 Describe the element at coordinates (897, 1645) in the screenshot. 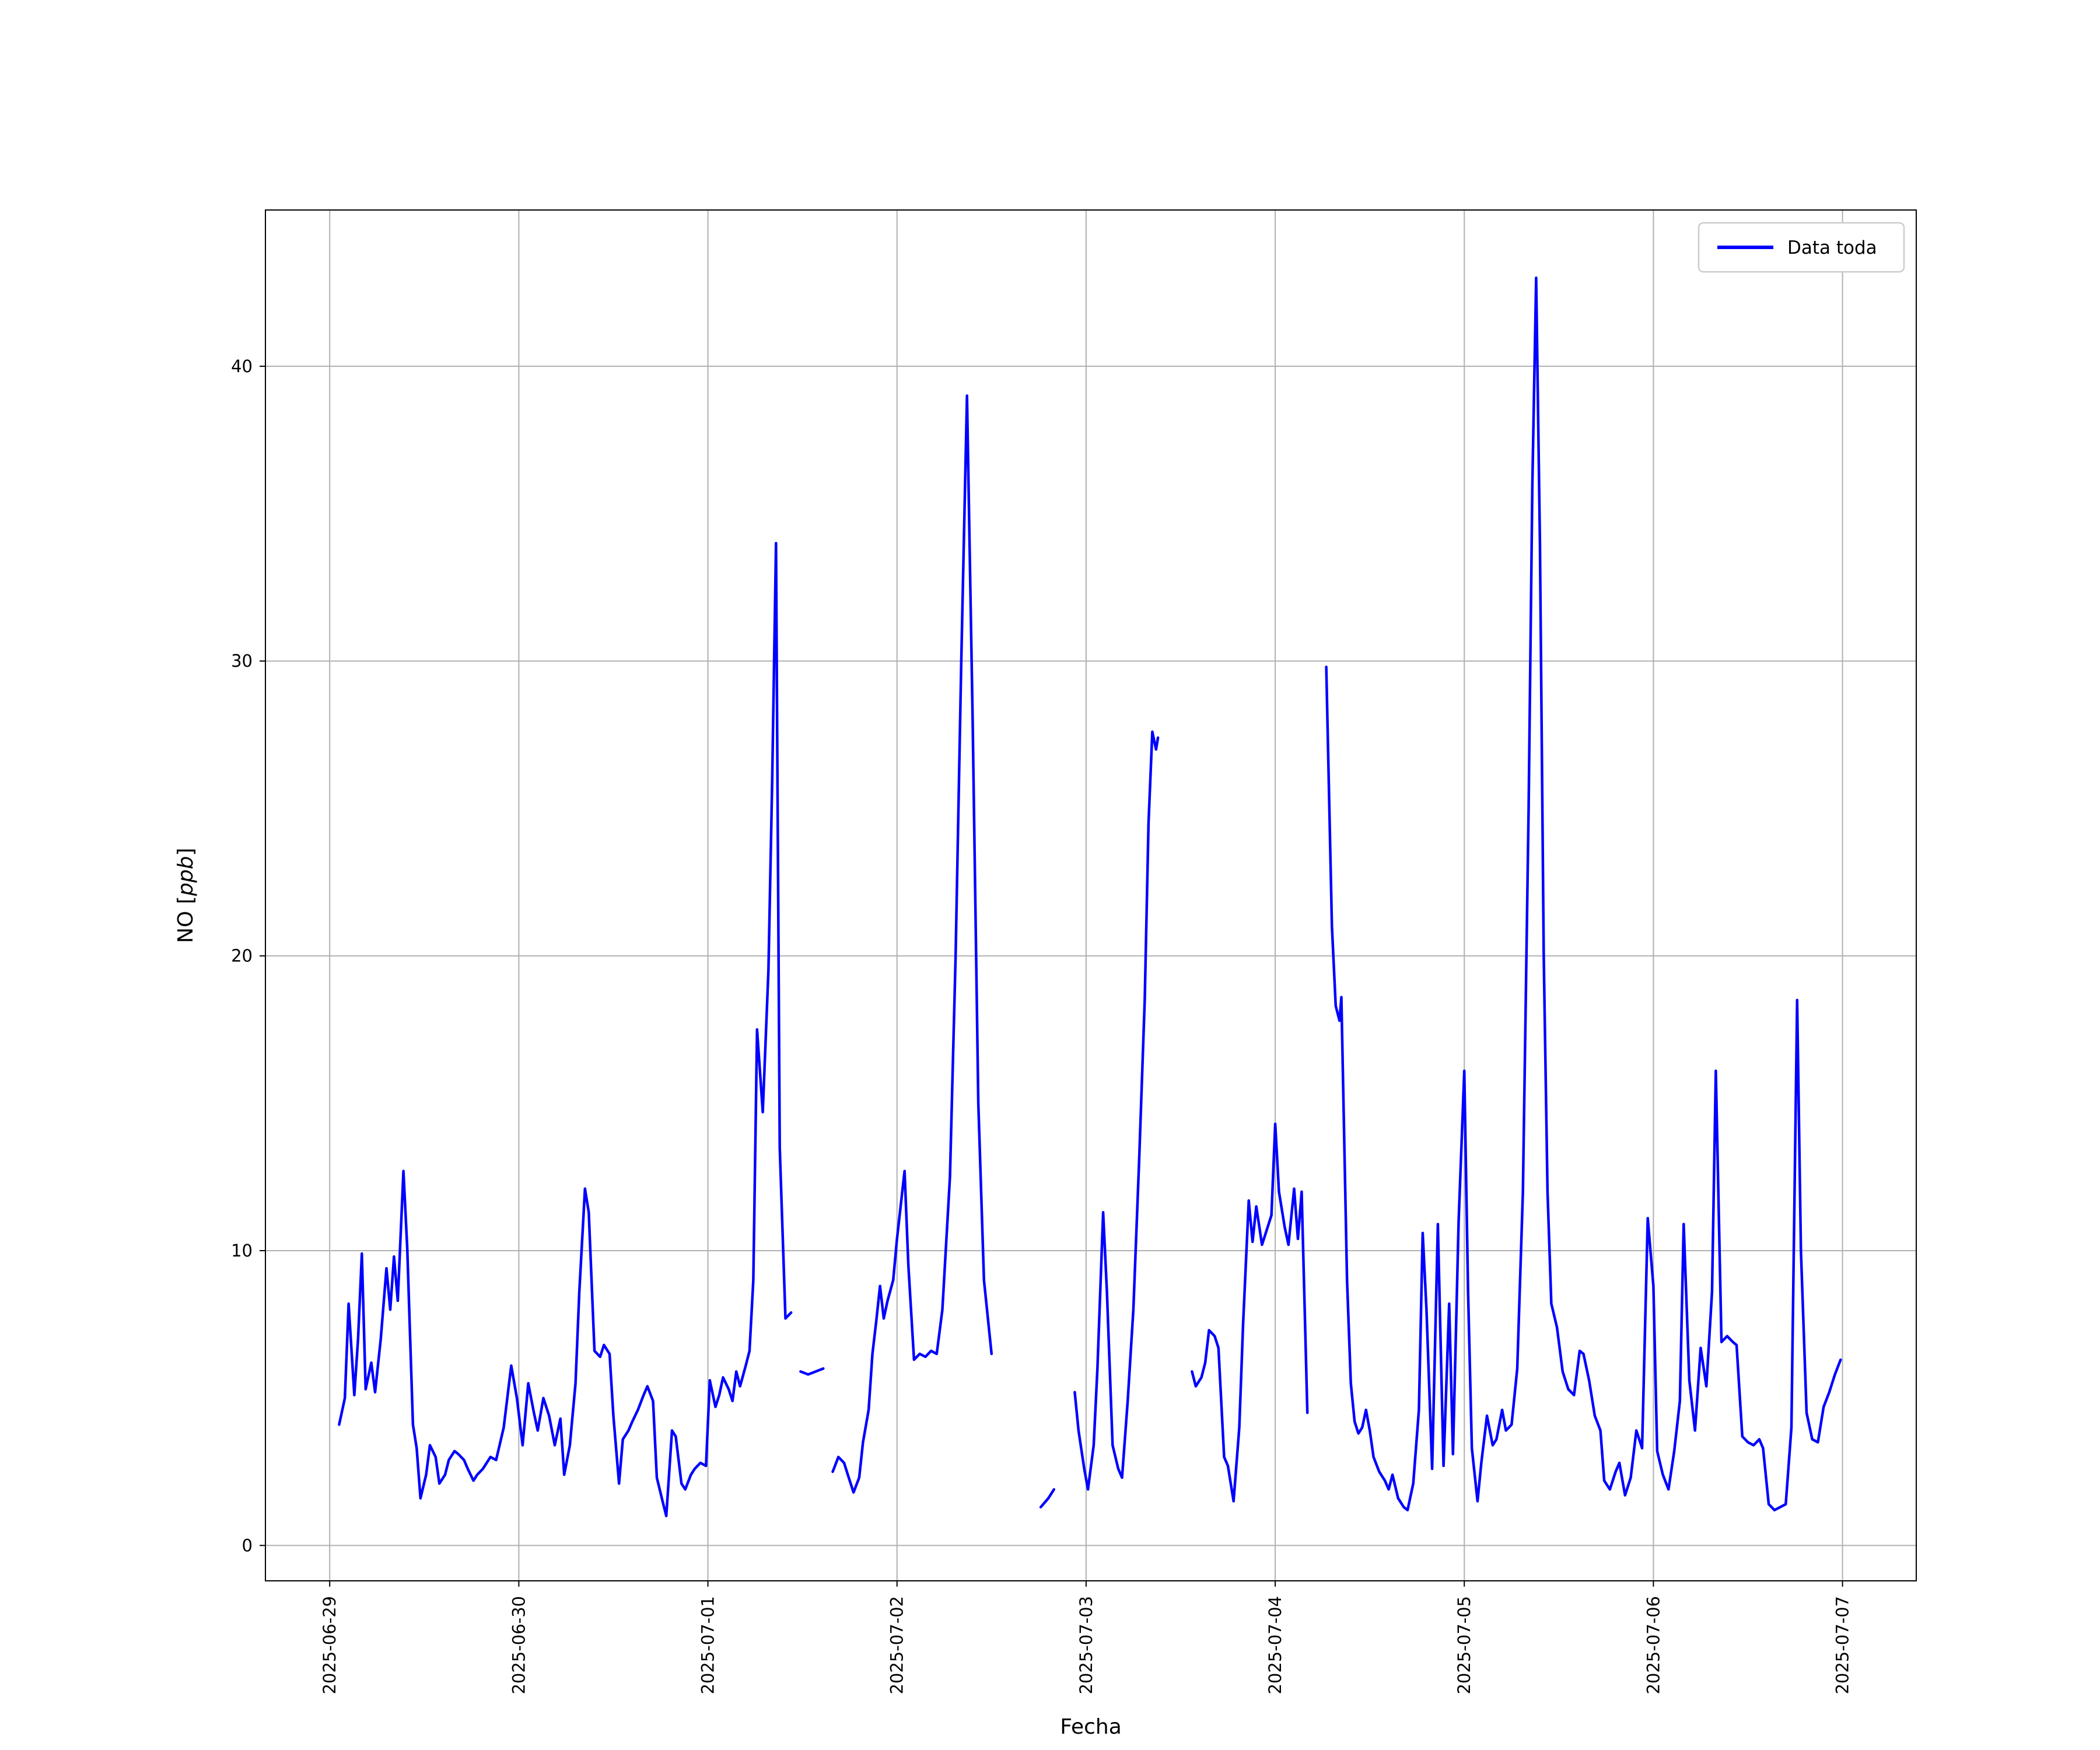

I see `x-tick-label: 2025-07-02` at that location.